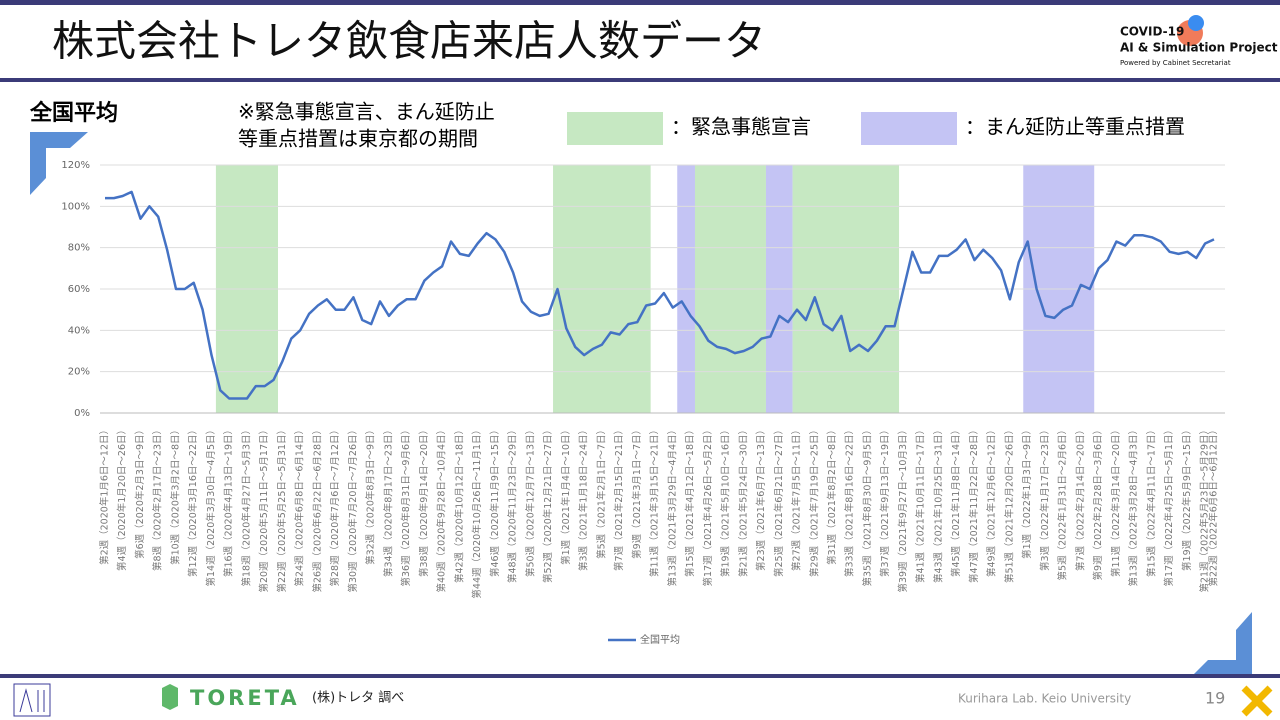 The height and width of the screenshot is (720, 1280). Describe the element at coordinates (1214, 506) in the screenshot. I see `x-tick-label: 第22週（2022年6月6日～6月12日）` at that location.